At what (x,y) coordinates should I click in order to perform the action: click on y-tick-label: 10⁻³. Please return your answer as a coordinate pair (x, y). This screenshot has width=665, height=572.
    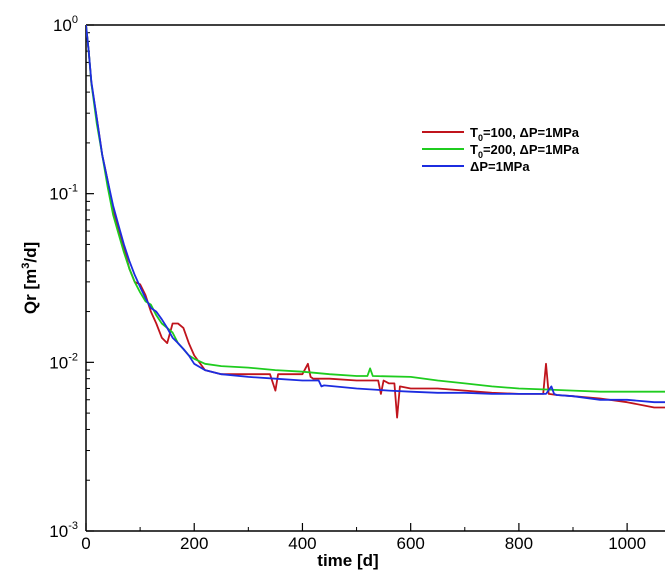
    Looking at the image, I should click on (63, 530).